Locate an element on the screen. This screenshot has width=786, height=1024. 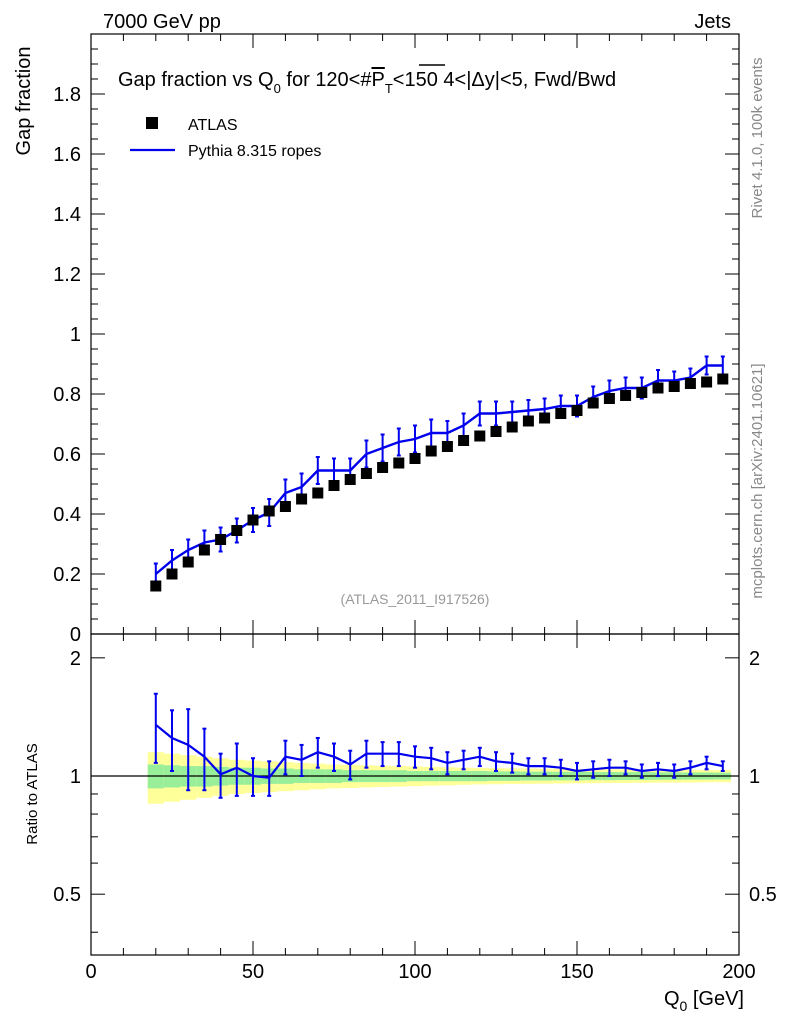
title-part-c: <150 4<|Δy|<5, Fwd/Bwd is located at coordinates (504, 80).